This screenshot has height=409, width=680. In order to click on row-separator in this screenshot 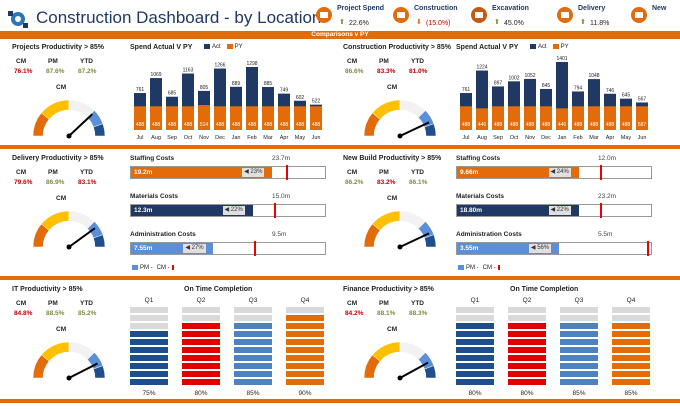, I will do `click(340, 147)`.